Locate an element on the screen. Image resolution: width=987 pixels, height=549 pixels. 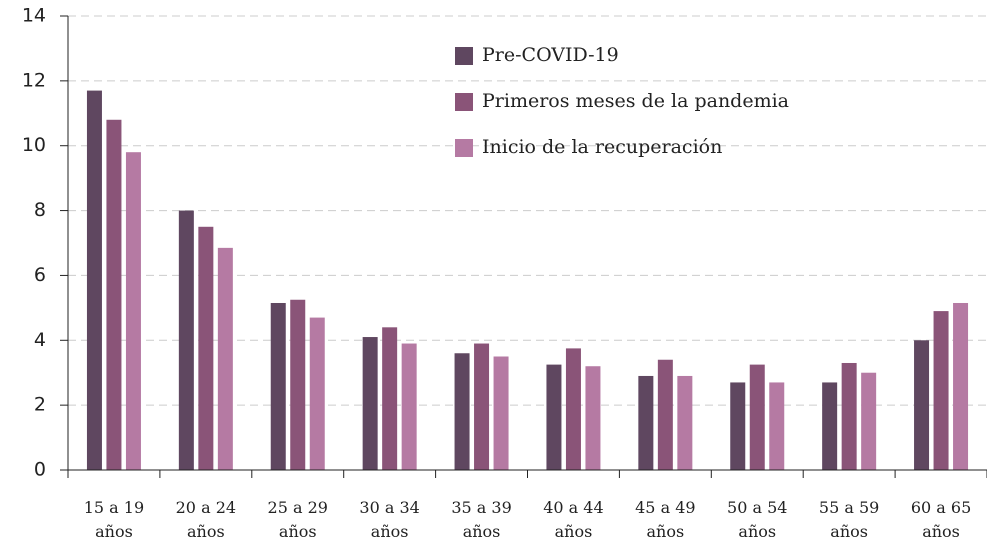
y-tick-label: 10 is located at coordinates (34, 145).